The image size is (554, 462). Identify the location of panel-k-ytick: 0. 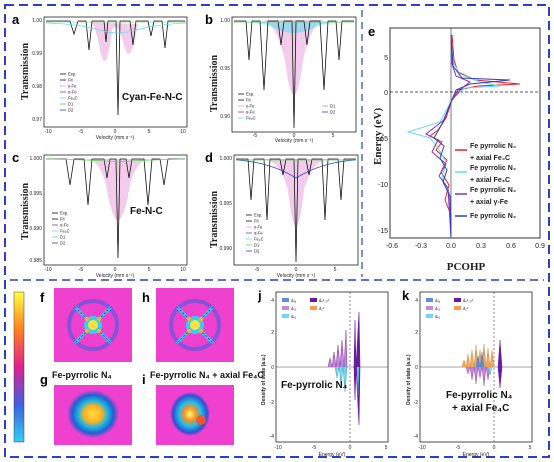
(416, 368).